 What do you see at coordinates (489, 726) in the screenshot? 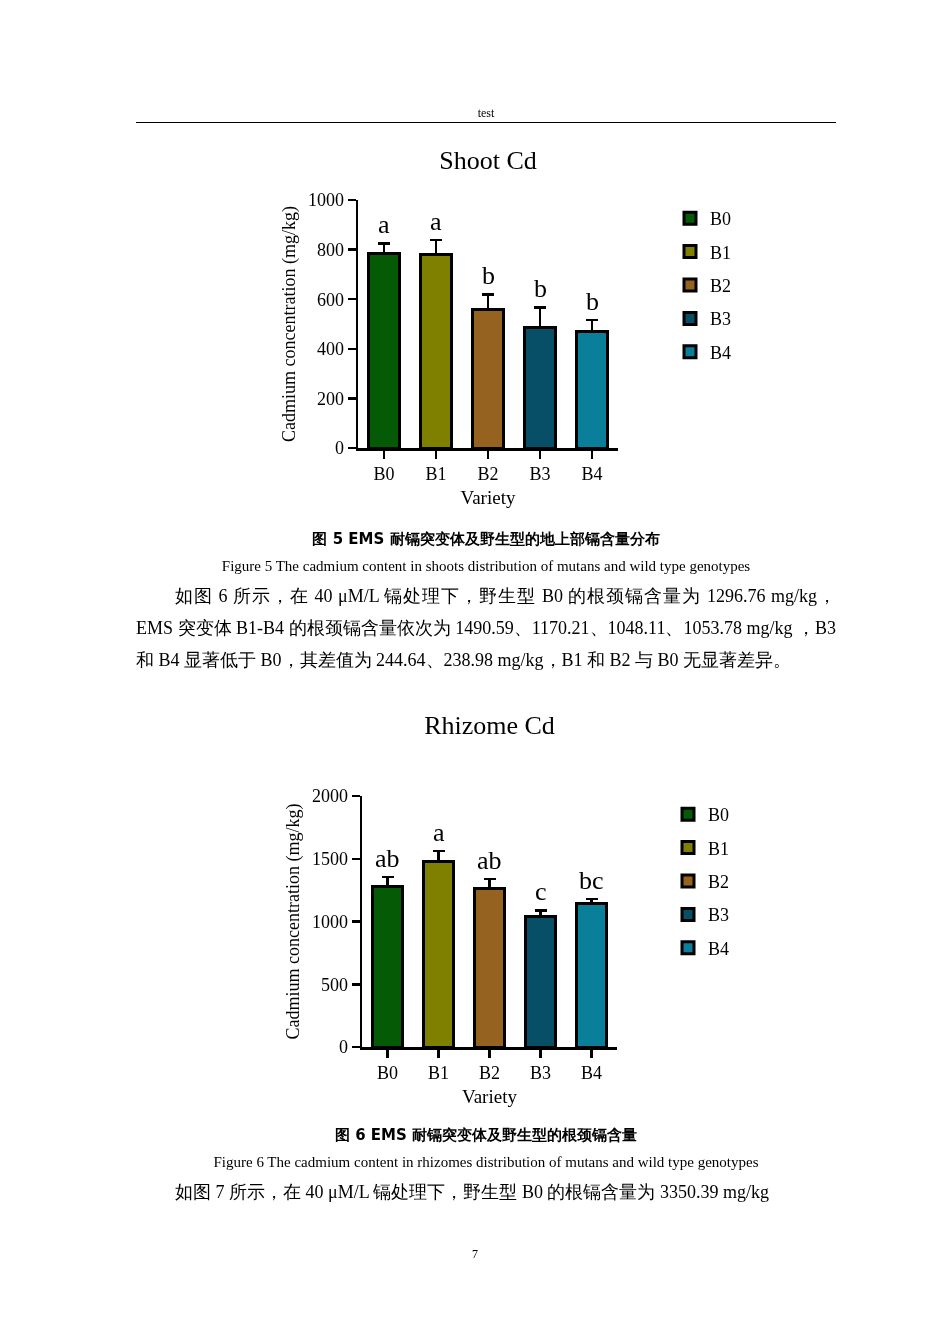
I see `chart-title: Rhizome Cd` at bounding box center [489, 726].